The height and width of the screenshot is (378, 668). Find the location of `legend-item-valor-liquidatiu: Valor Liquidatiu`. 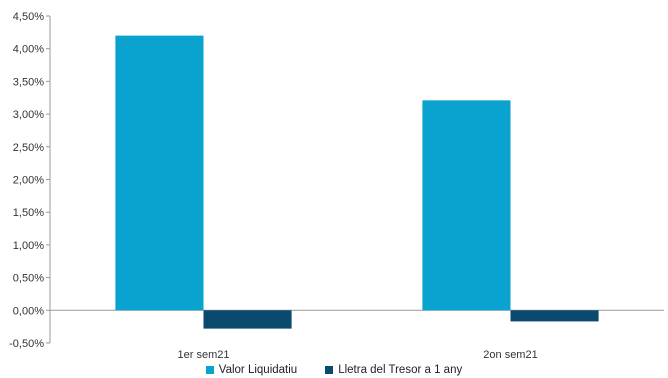

legend-item-valor-liquidatiu: Valor Liquidatiu is located at coordinates (251, 370).